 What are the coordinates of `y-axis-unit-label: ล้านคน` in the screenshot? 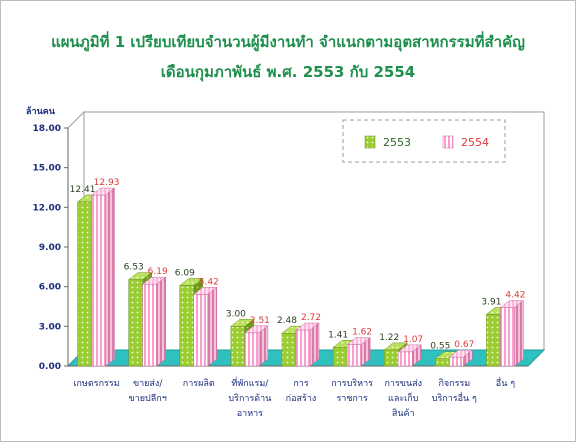 It's located at (40, 112).